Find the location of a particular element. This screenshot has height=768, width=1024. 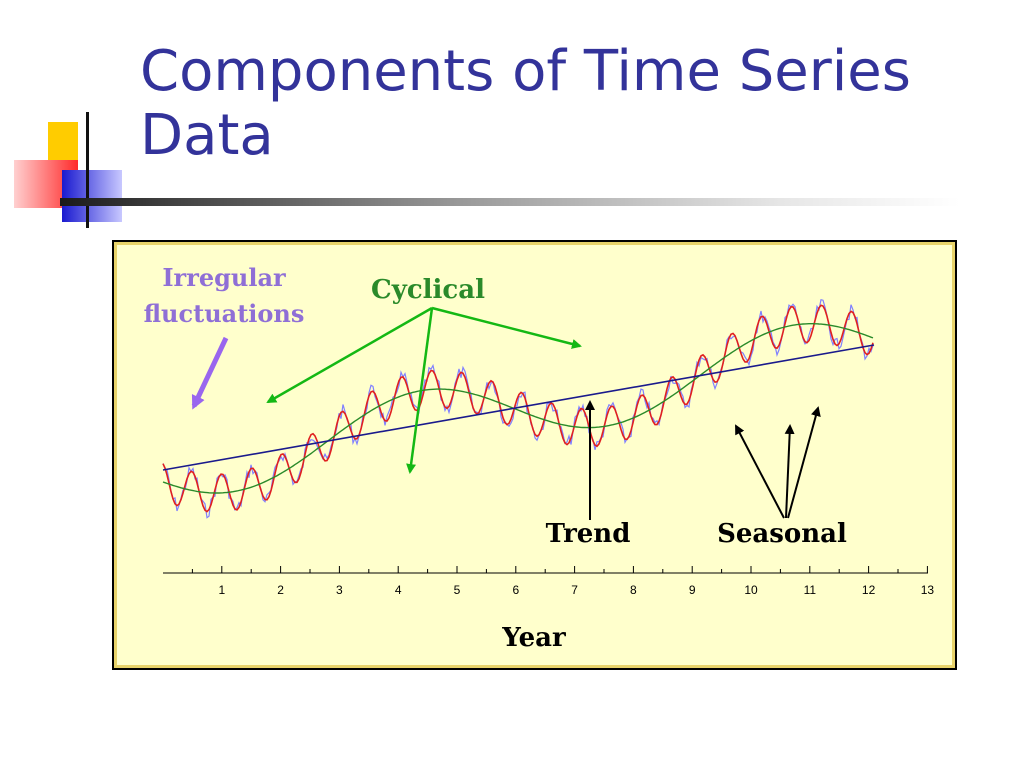

label-seasonal: Seasonal is located at coordinates (782, 534).